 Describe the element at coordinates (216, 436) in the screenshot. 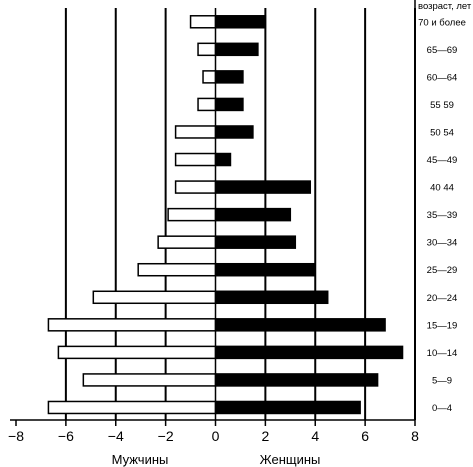

I see `x-tick-label: 0` at that location.